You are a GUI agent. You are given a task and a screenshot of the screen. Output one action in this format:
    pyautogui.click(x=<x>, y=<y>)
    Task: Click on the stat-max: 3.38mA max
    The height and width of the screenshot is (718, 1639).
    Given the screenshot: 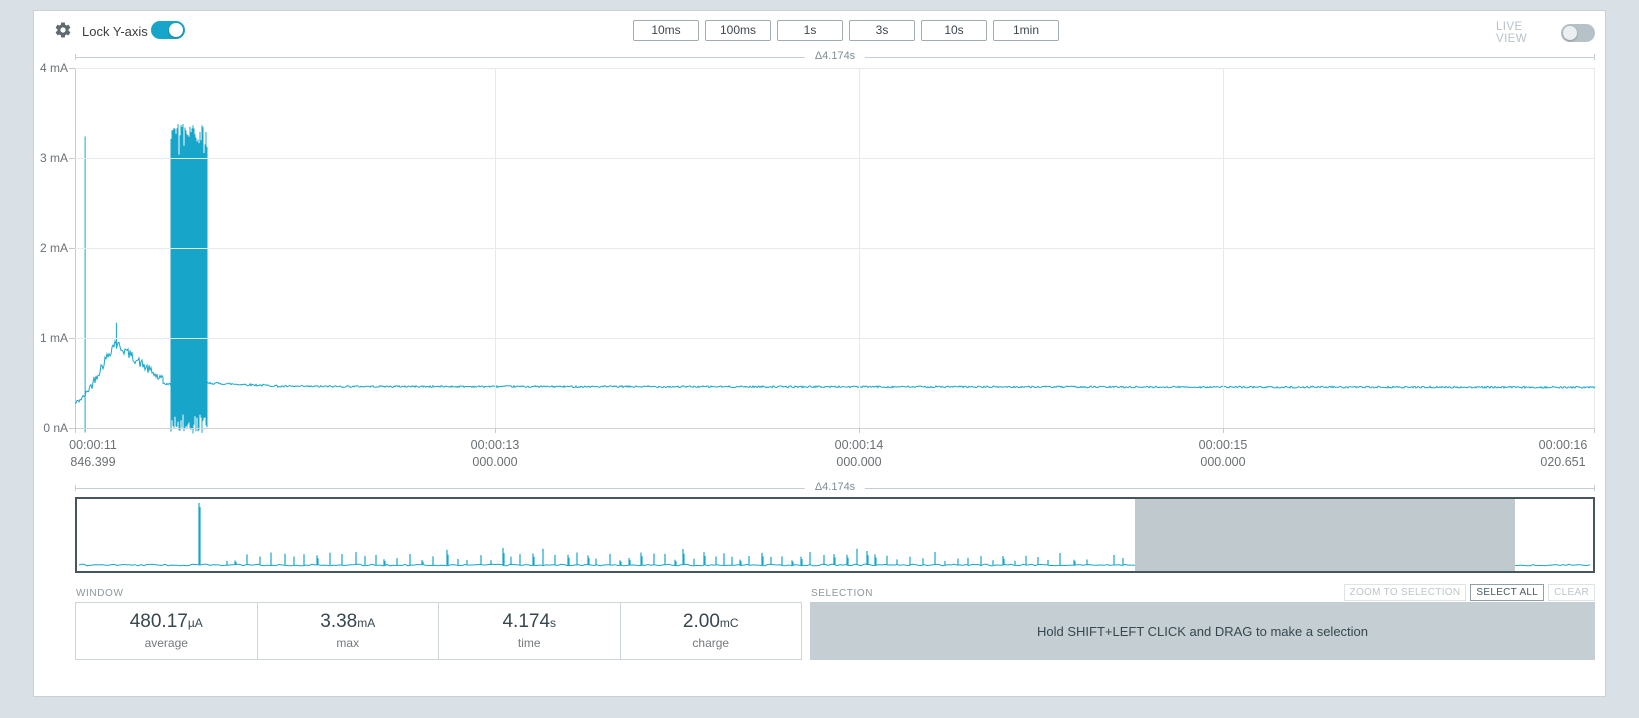 What is the action you would take?
    pyautogui.click(x=348, y=631)
    